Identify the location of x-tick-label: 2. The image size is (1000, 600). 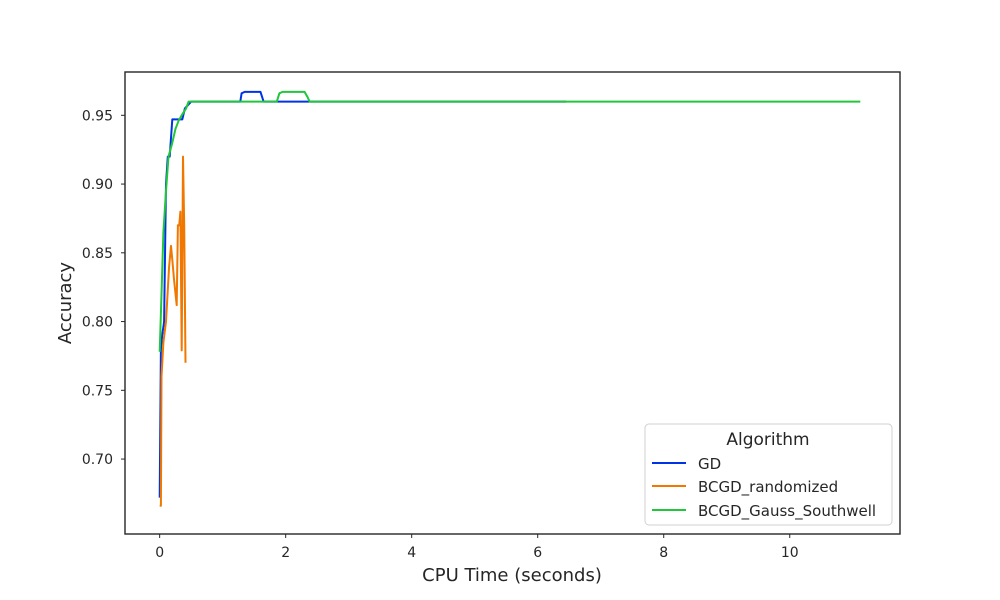
(285, 553).